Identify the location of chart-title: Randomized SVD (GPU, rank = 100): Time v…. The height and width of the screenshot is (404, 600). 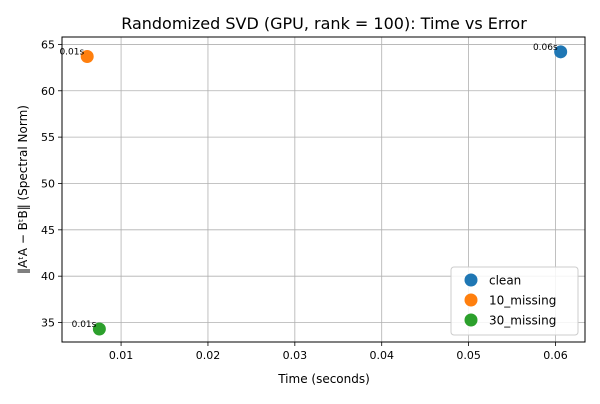
(324, 23).